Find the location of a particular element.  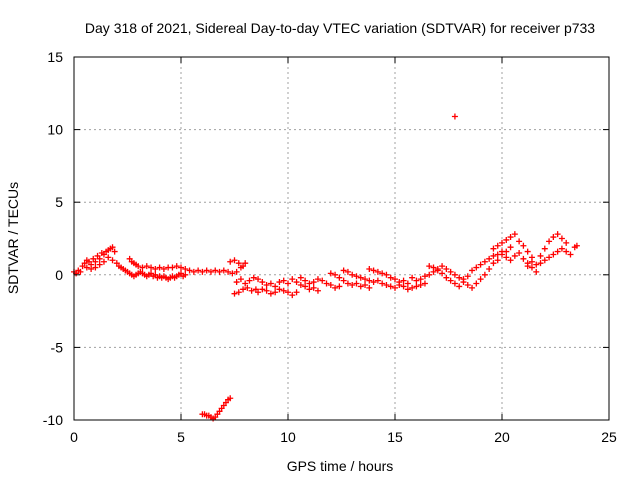

y-tick-labels: -10 -5 0 5 10 15 is located at coordinates (53, 238).